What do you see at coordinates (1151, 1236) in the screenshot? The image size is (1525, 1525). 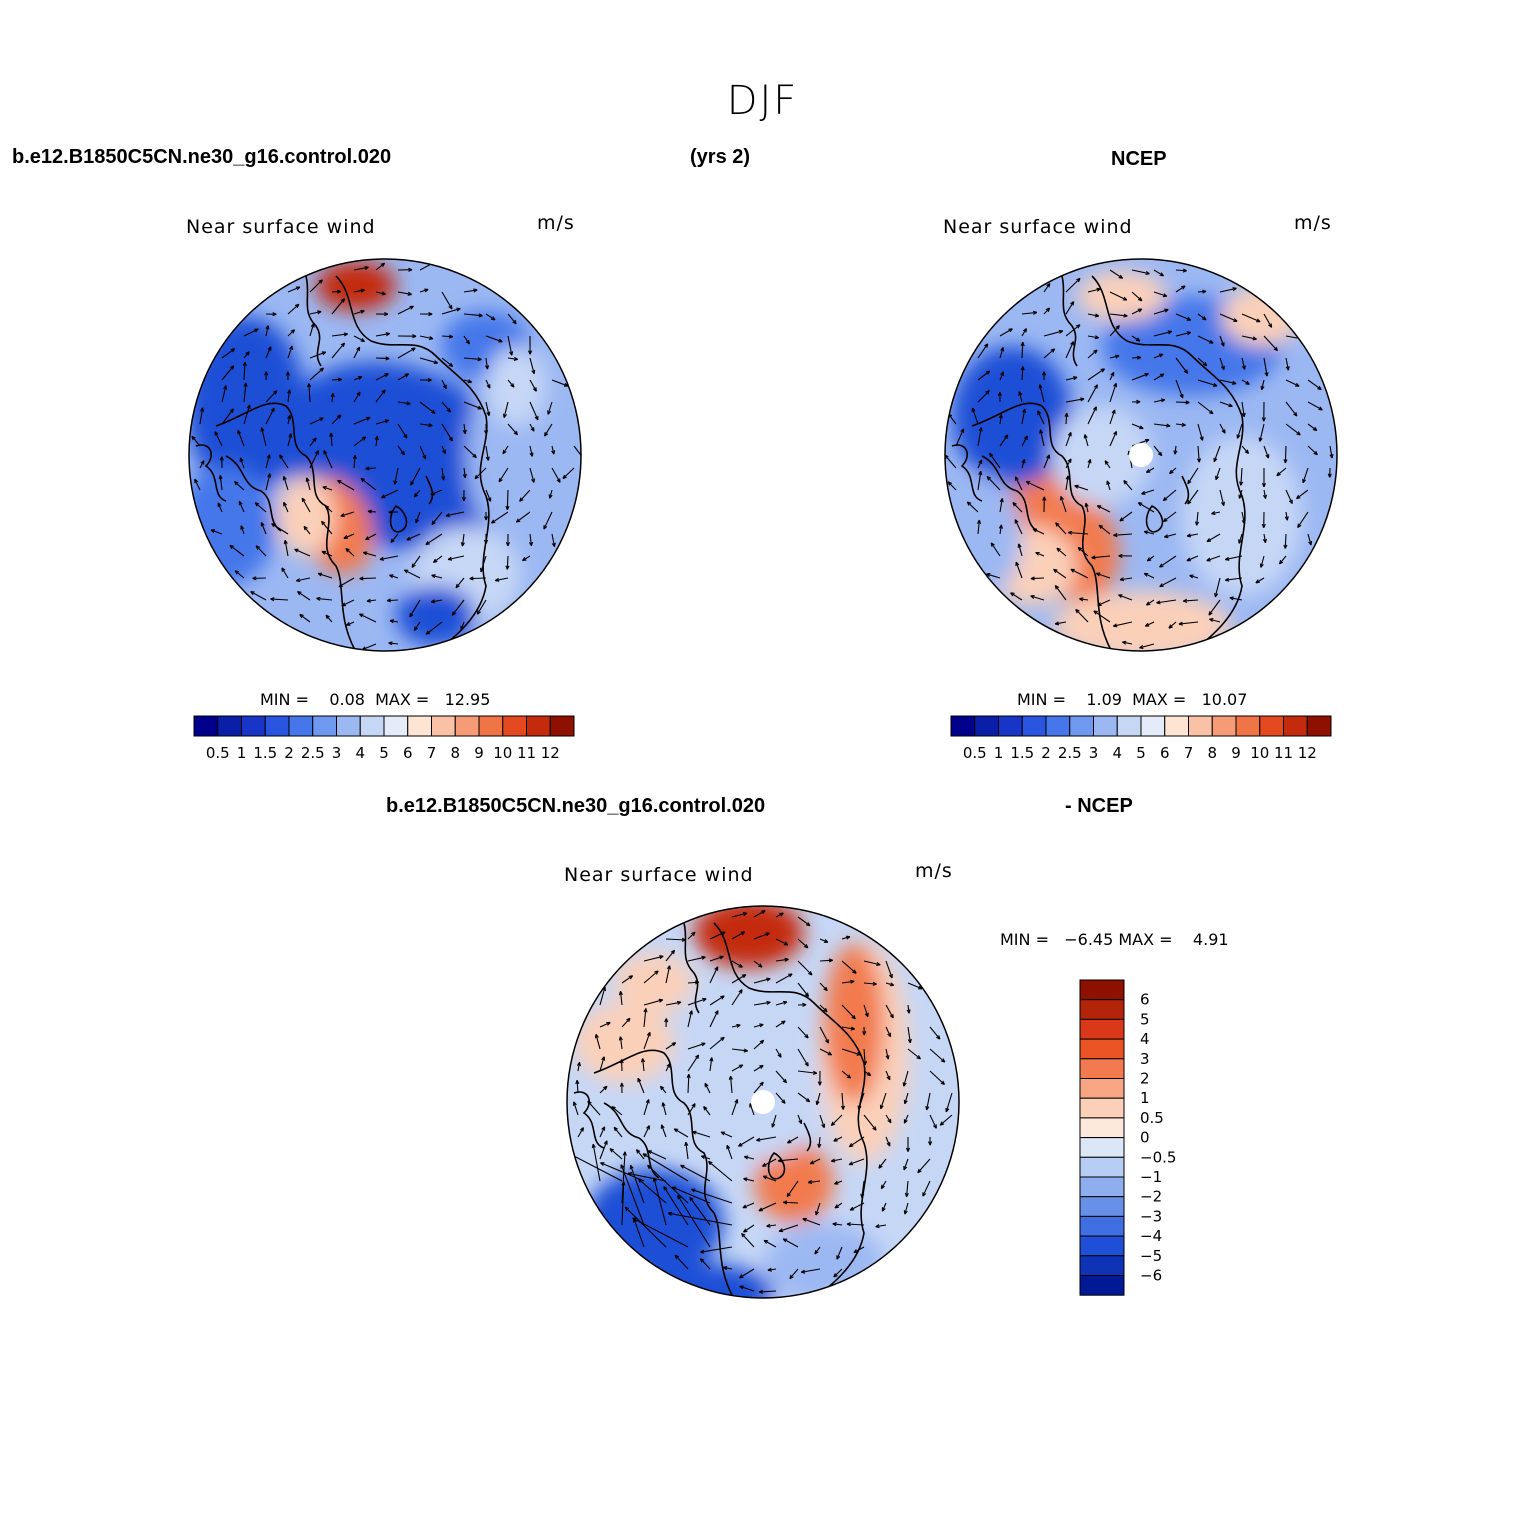 I see `diff-colorbar-tick-label: −4` at bounding box center [1151, 1236].